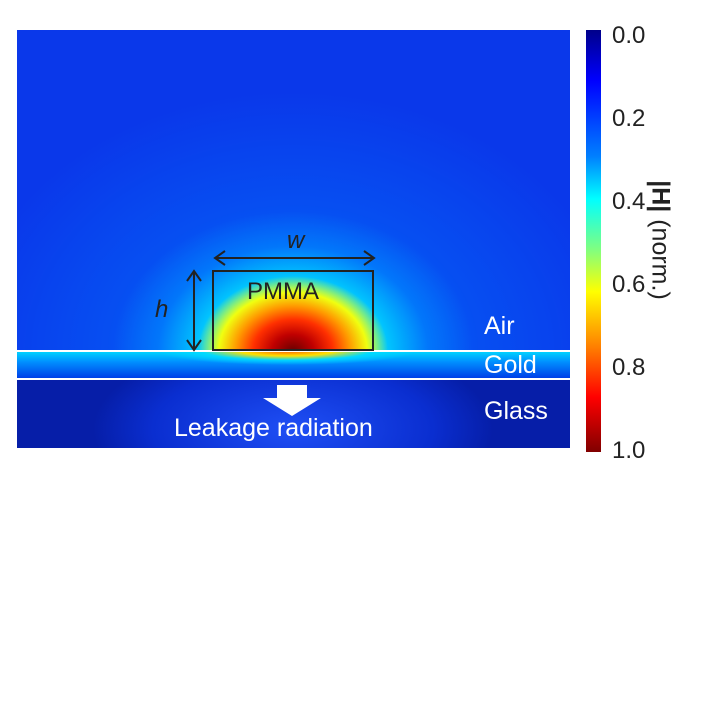 This screenshot has width=712, height=712. I want to click on colorbar-tick: 0.4, so click(629, 201).